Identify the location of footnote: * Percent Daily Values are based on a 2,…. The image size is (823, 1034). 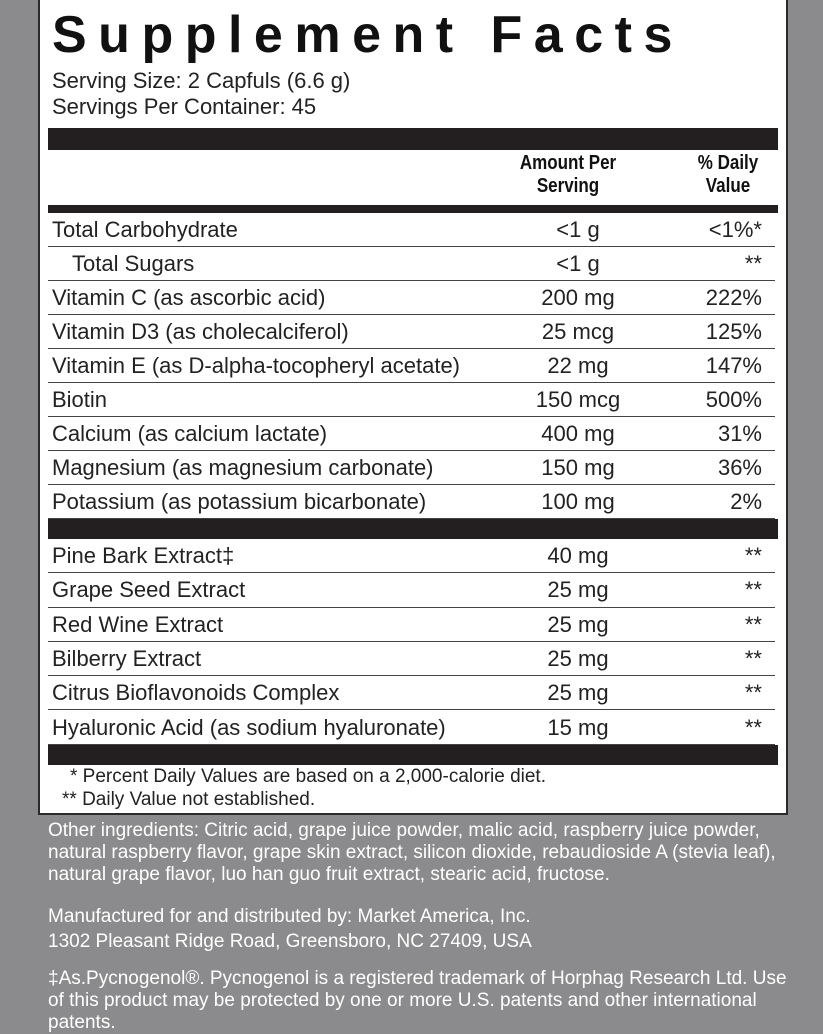
(308, 776).